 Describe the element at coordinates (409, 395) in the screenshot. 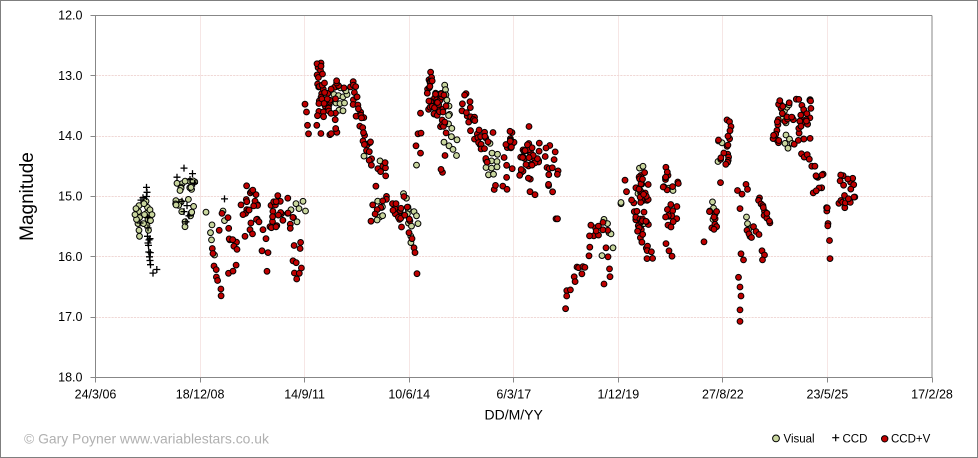

I see `svg-text: 10/6/14` at that location.